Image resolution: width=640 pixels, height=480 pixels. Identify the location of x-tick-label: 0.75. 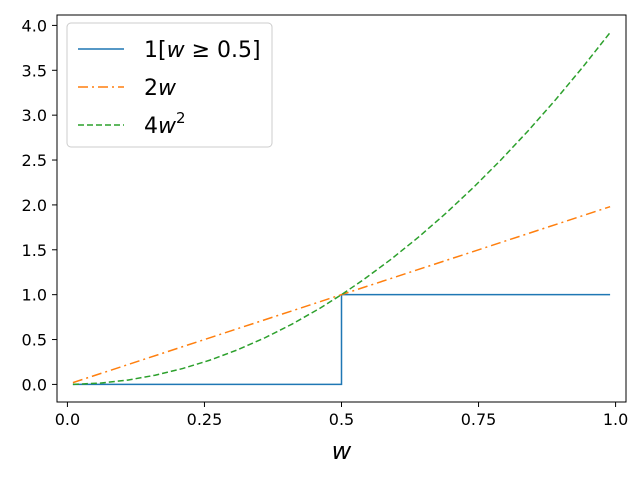
(479, 419).